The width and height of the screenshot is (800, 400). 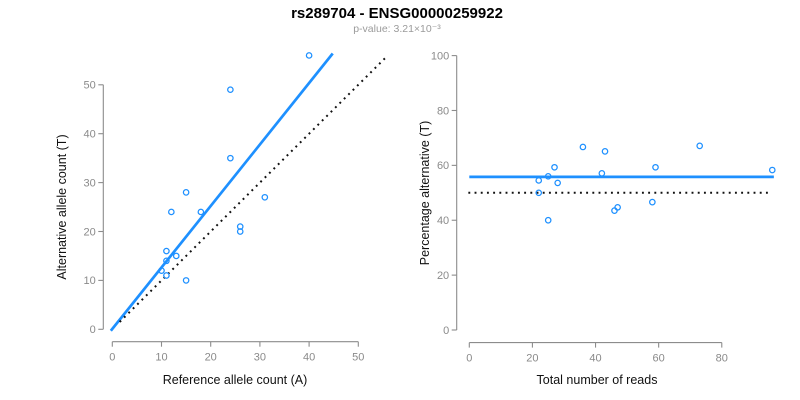 What do you see at coordinates (443, 166) in the screenshot?
I see `y-tick-label: 60` at bounding box center [443, 166].